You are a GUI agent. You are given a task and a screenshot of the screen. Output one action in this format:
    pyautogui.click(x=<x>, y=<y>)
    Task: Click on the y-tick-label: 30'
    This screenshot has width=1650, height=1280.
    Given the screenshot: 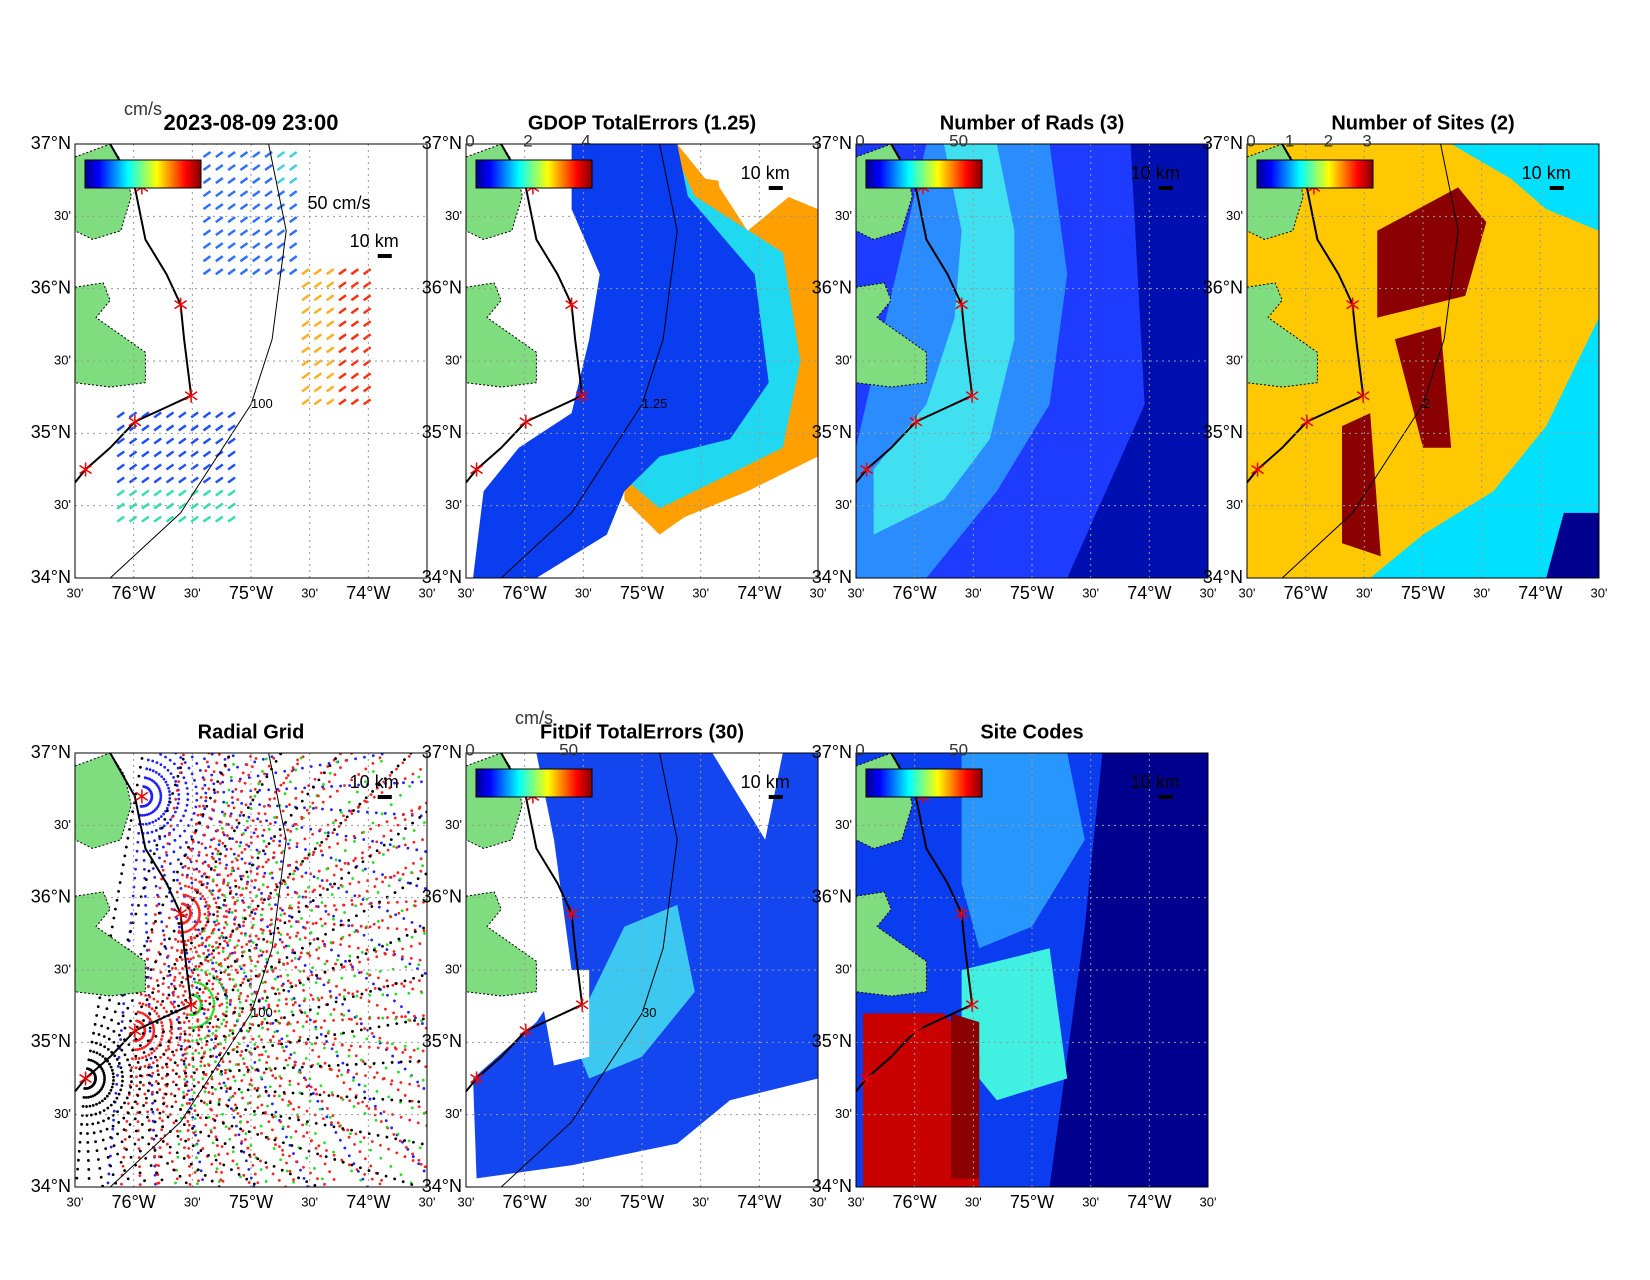 What is the action you would take?
    pyautogui.click(x=843, y=968)
    